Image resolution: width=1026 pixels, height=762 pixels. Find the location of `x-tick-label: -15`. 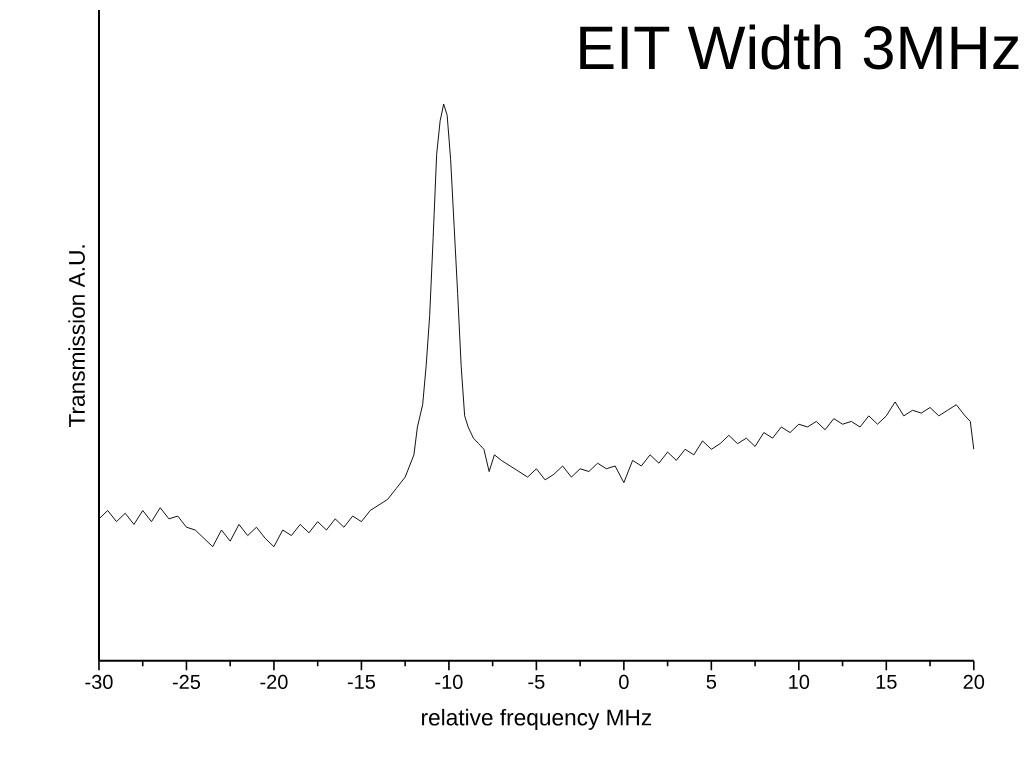

x-tick-label: -15 is located at coordinates (361, 681).